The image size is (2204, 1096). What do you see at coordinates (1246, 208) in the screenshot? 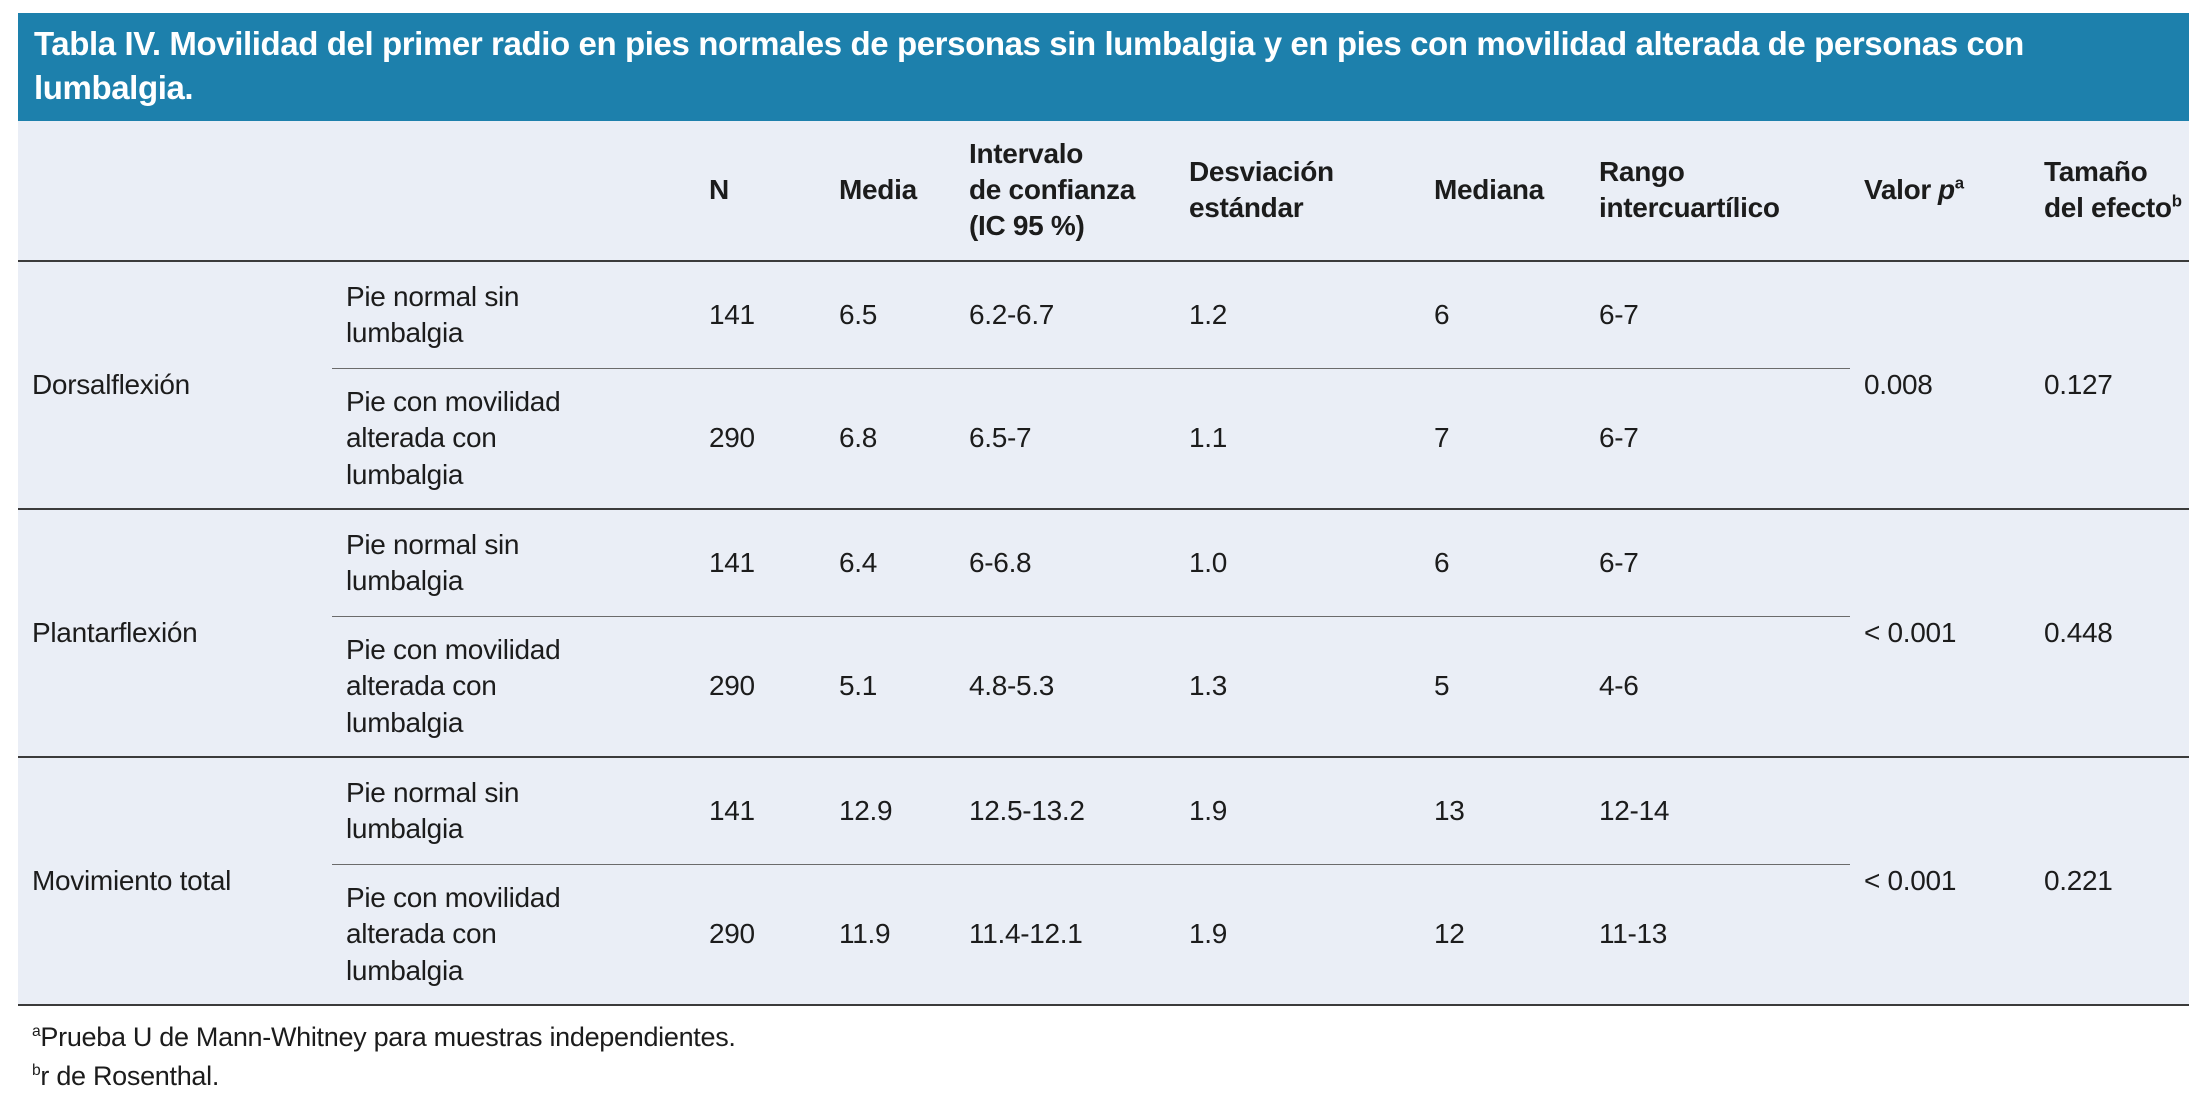
I see `header-line: estándar` at bounding box center [1246, 208].